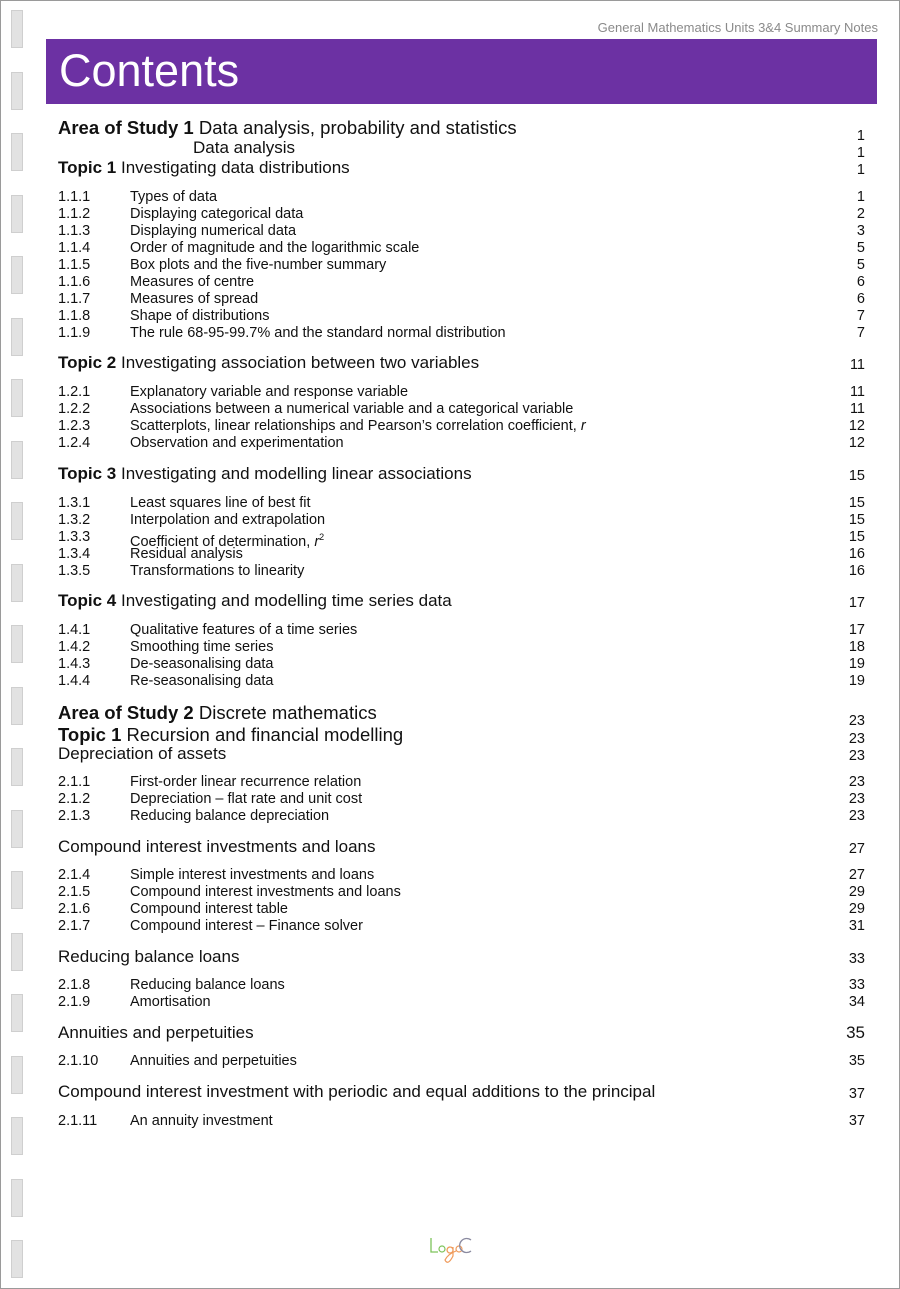  I want to click on toc-entry-item: 2.1.6 Compound interest table 29, so click(461, 911).